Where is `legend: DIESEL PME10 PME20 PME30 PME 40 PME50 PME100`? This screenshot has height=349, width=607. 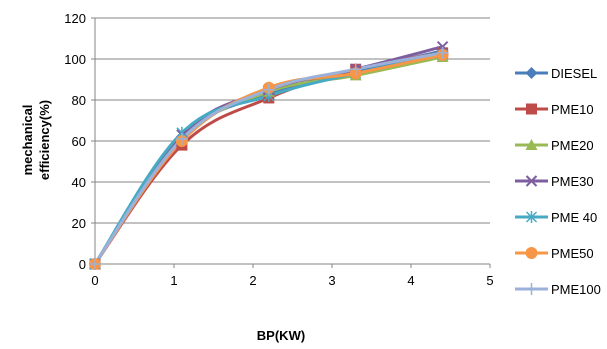 legend: DIESEL PME10 PME20 PME30 PME 40 PME50 PME100 is located at coordinates (558, 181).